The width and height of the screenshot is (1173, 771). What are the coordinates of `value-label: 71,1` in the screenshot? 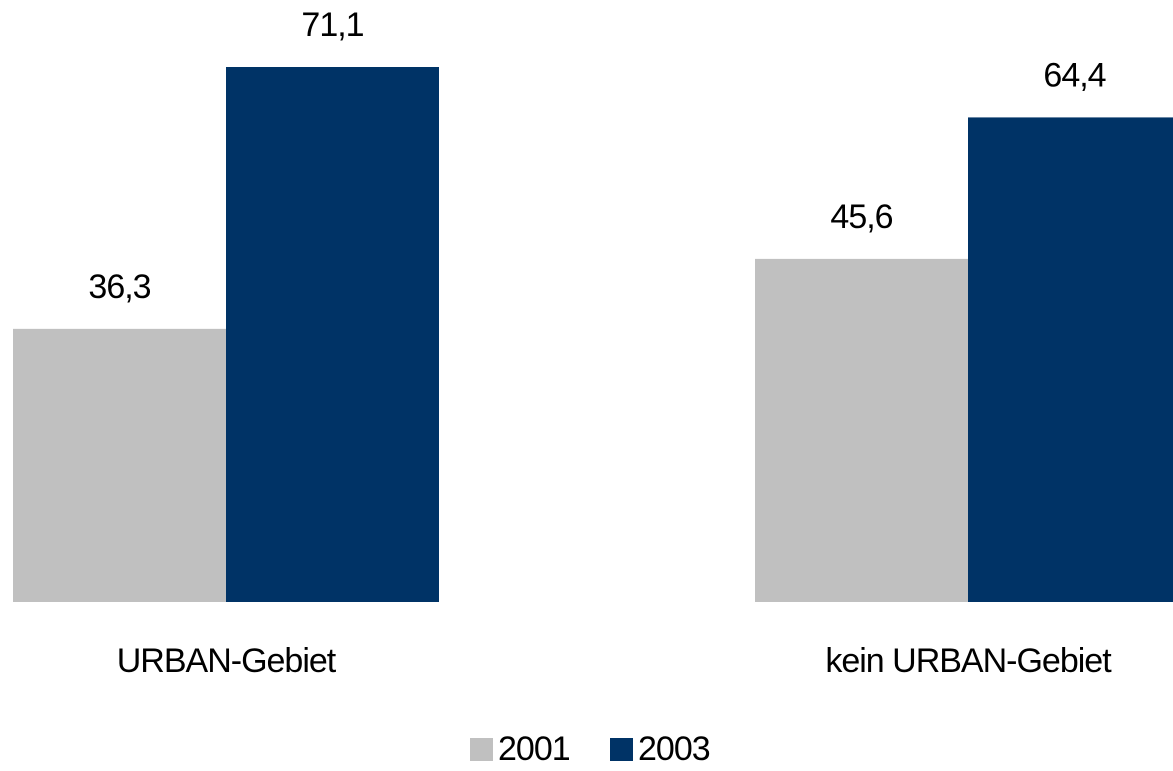 It's located at (332, 25).